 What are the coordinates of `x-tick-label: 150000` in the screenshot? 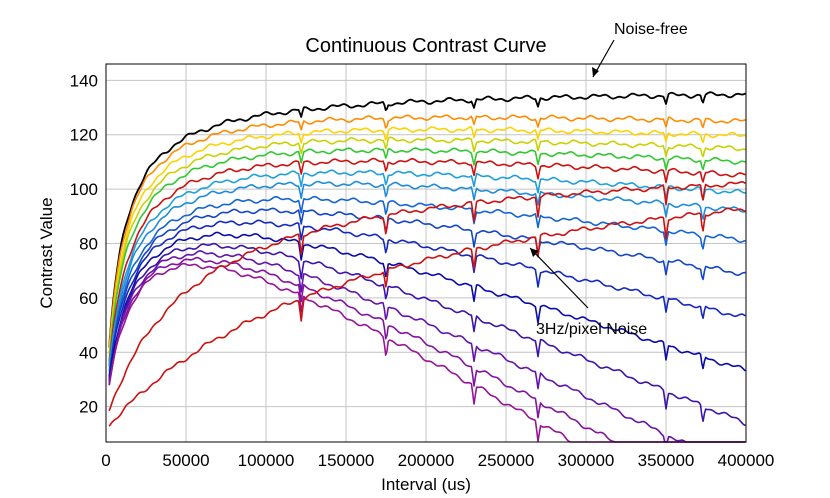 It's located at (346, 460).